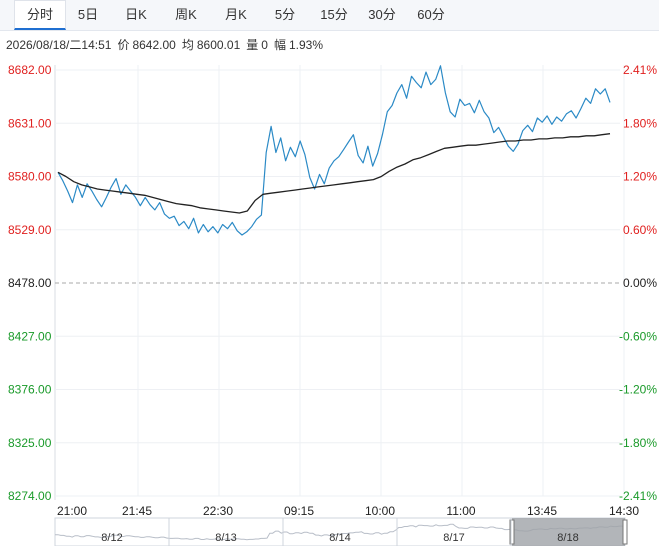  Describe the element at coordinates (638, 336) in the screenshot. I see `y-tick-label-right: -0.60%` at that location.